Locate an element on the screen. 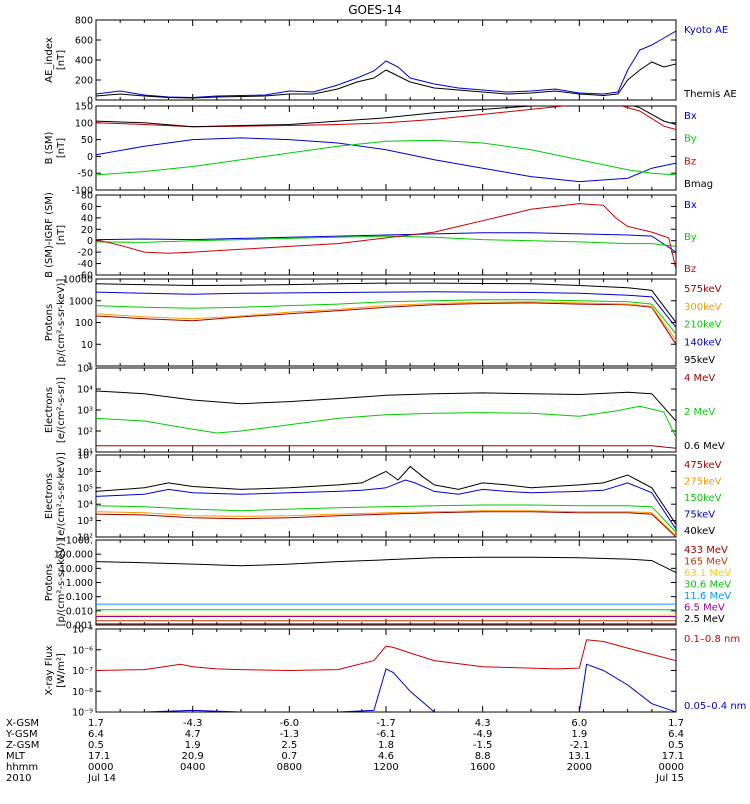 This screenshot has width=750, height=804. series-line-2-mev is located at coordinates (386, 421).